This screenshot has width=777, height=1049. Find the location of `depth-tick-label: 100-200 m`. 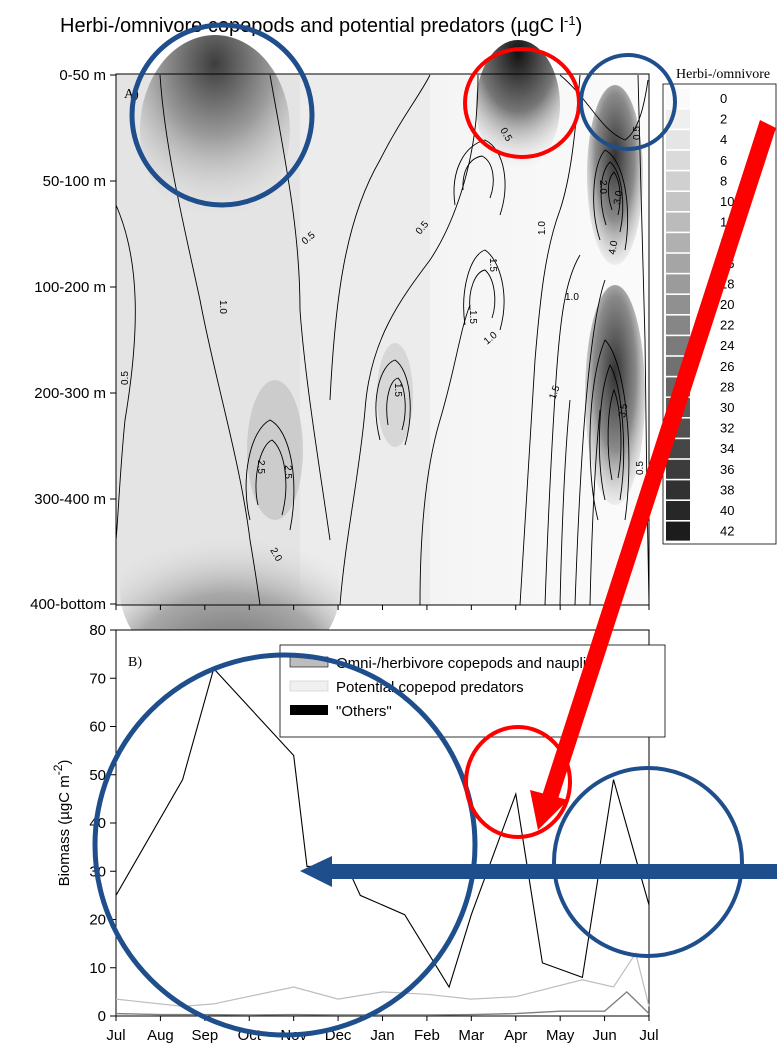

depth-tick-label: 100-200 m is located at coordinates (70, 287).